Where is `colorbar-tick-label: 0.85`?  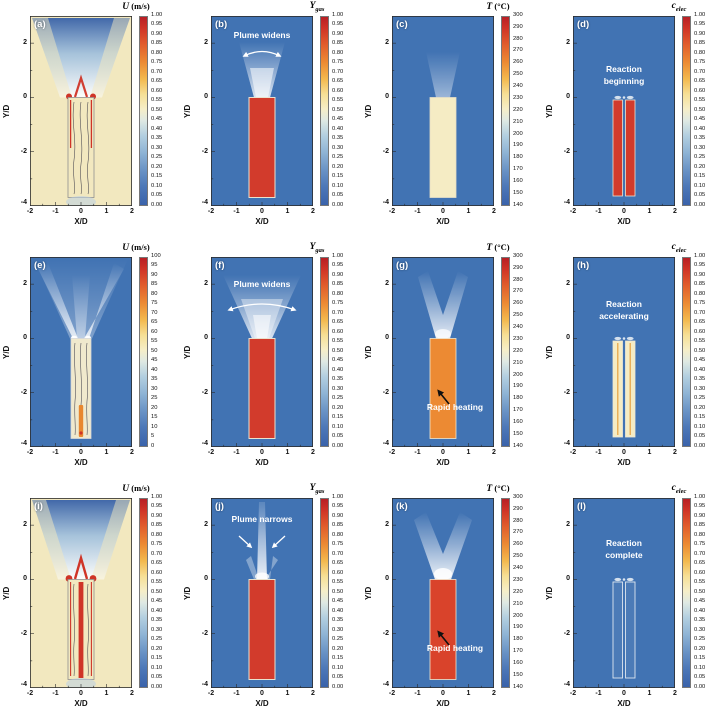 colorbar-tick-label: 0.85 is located at coordinates (700, 284).